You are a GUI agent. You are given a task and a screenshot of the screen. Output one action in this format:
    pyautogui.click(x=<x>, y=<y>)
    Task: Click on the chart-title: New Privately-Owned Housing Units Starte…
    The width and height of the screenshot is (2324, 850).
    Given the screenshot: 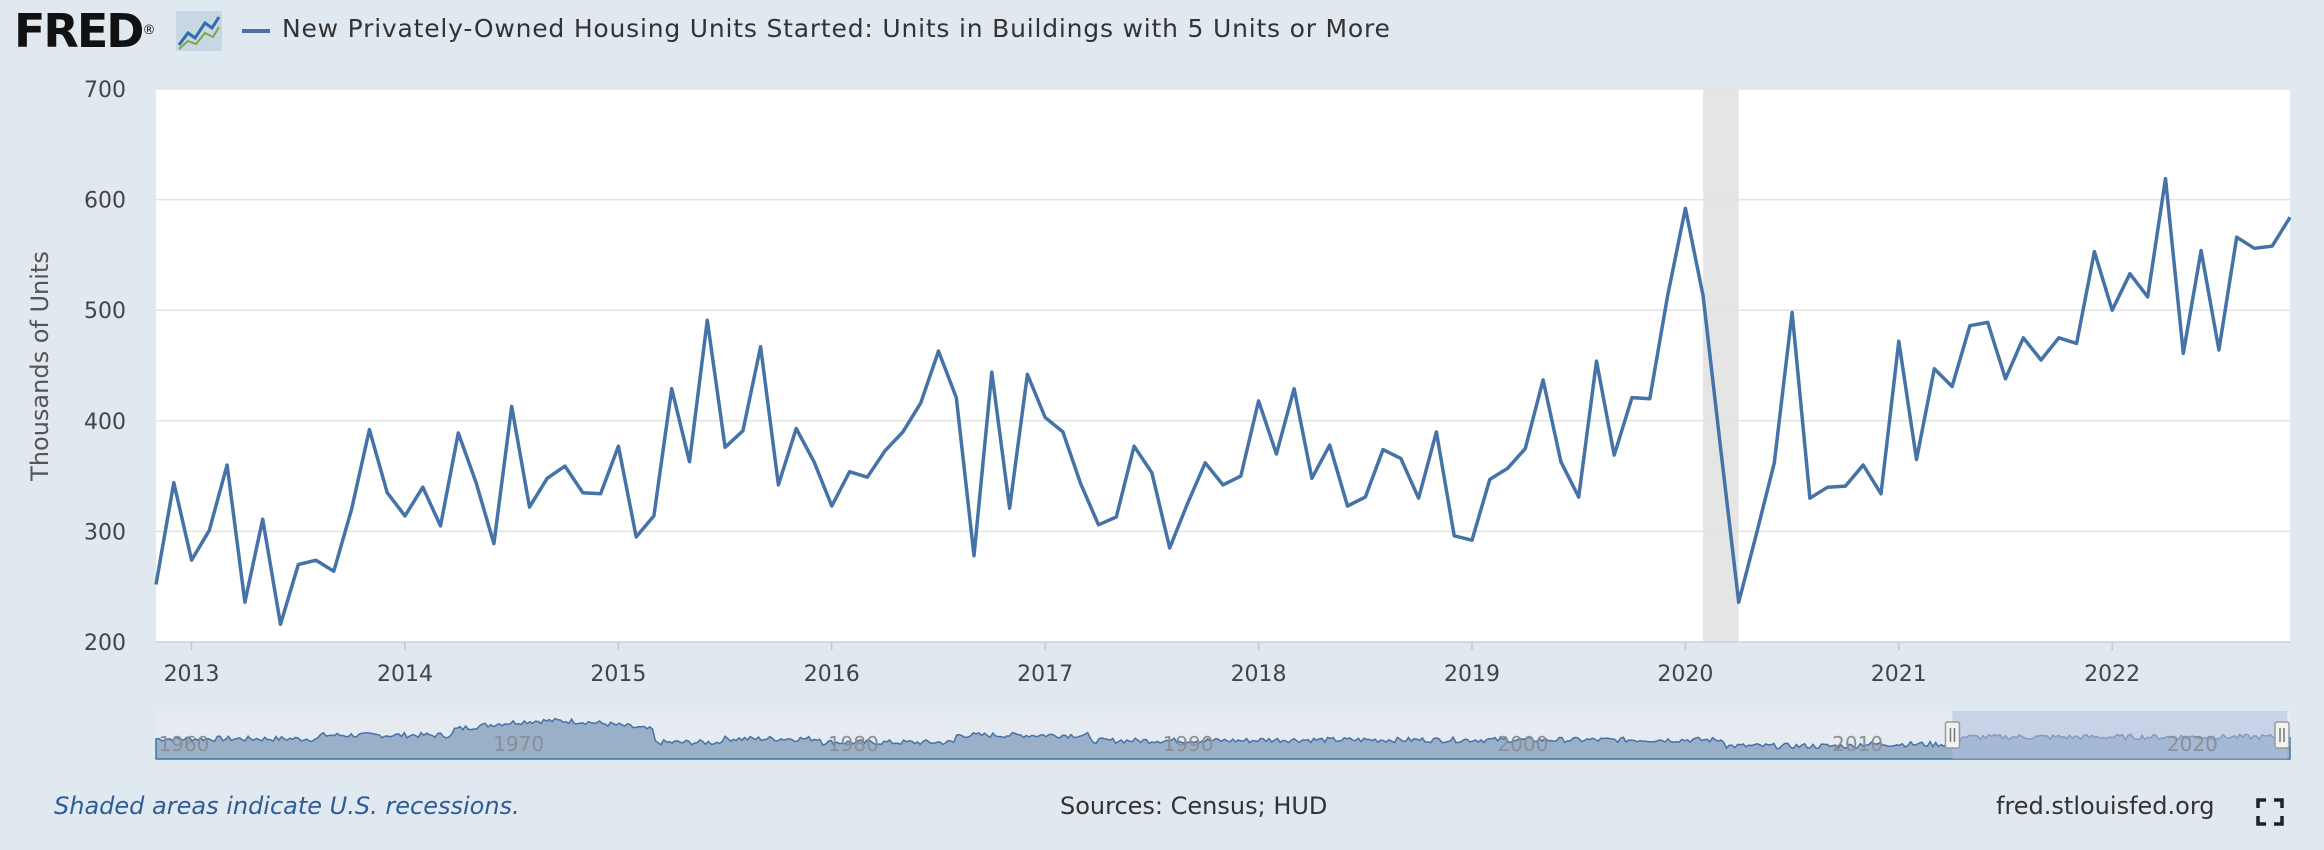 What is the action you would take?
    pyautogui.click(x=836, y=28)
    